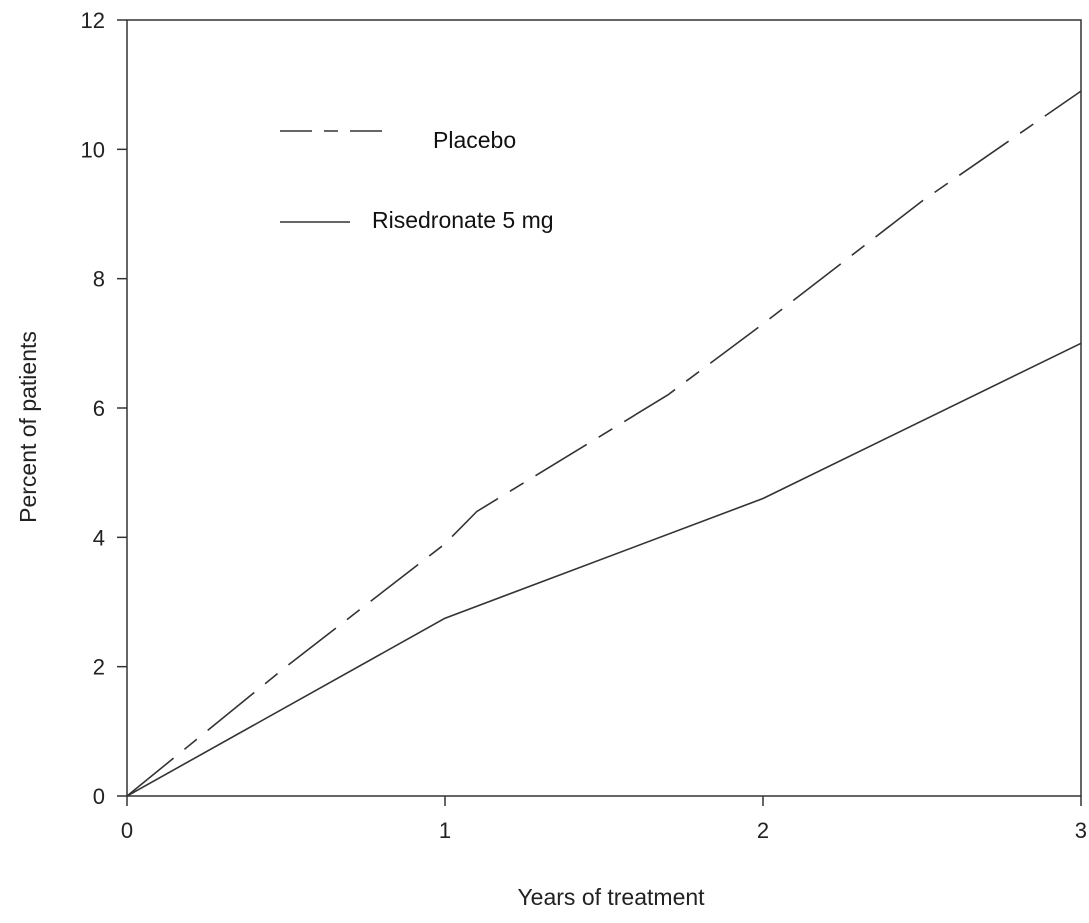  Describe the element at coordinates (604, 819) in the screenshot. I see `x-axis: 0 1 2 3` at that location.